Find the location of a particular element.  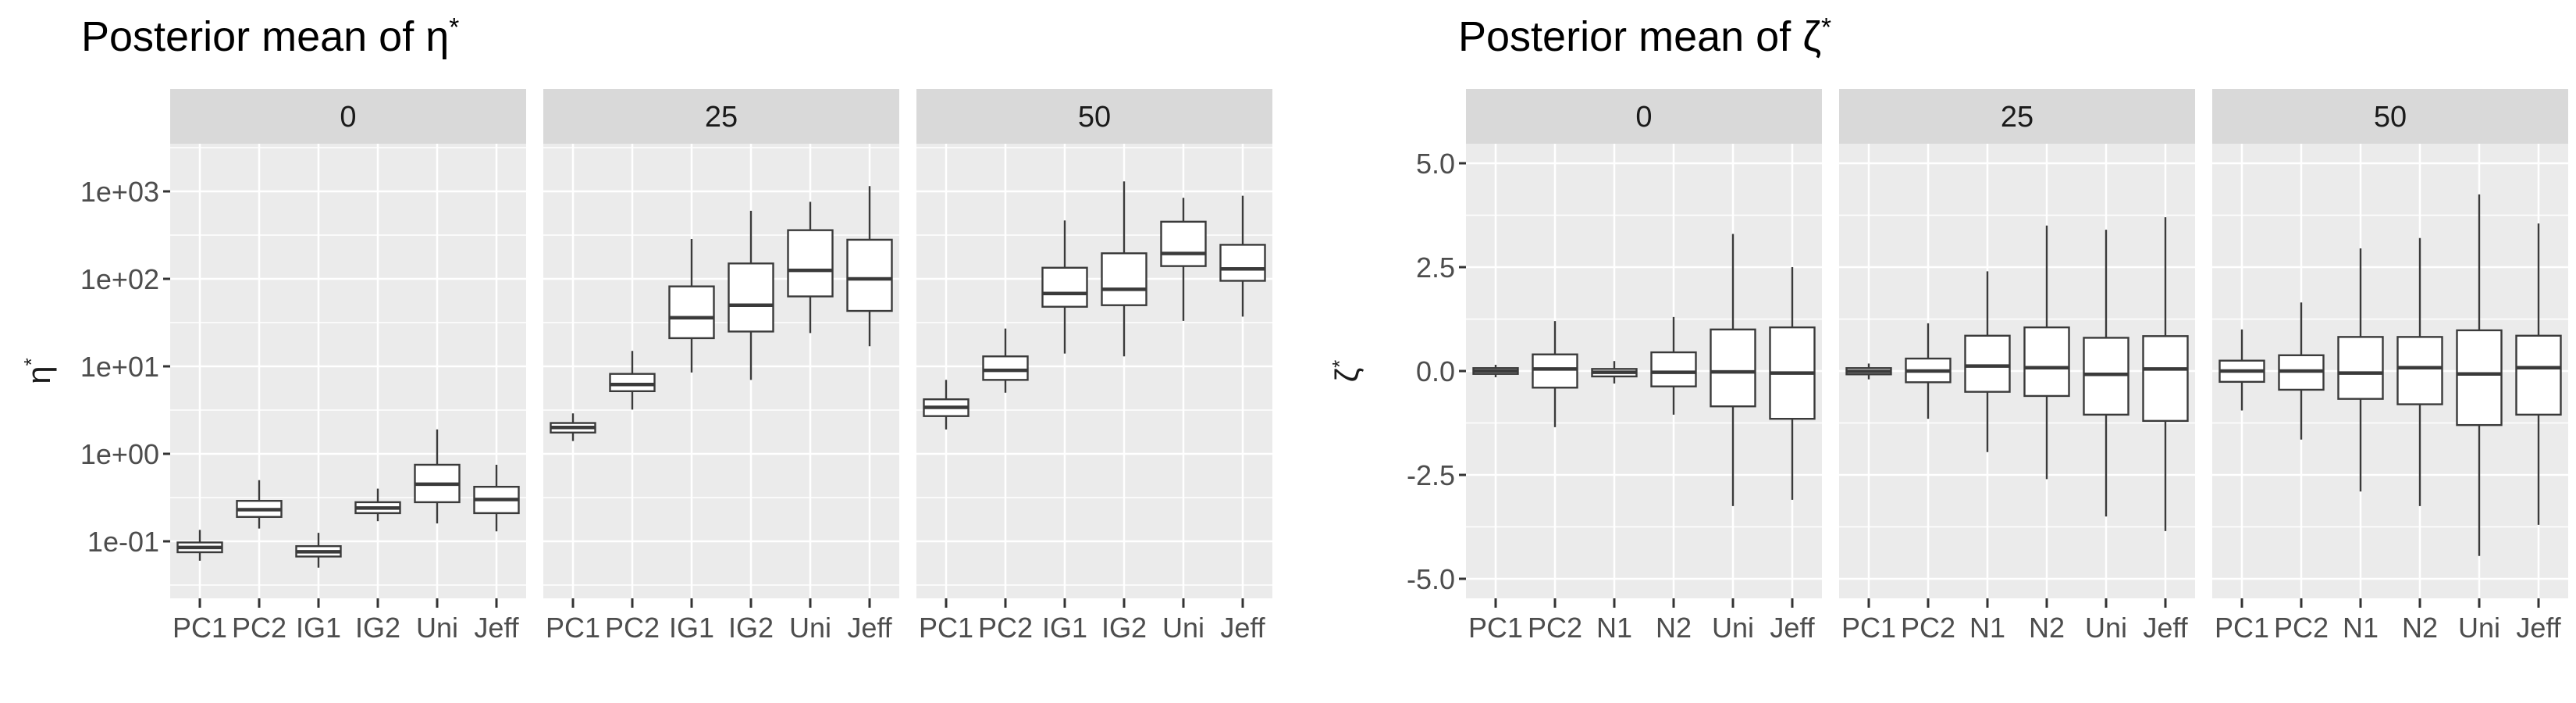

y-tick-label: 0.0 is located at coordinates (1435, 371).